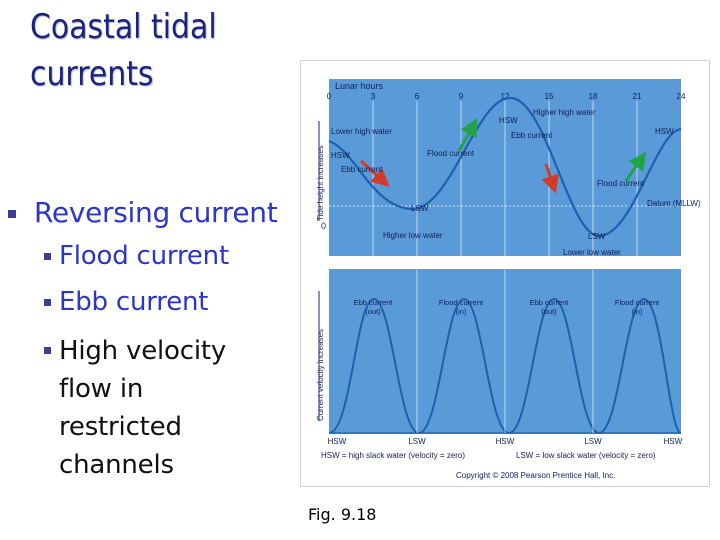 Image resolution: width=720 pixels, height=540 pixels. What do you see at coordinates (123, 50) in the screenshot?
I see `slide-title: Coastal tidal currents` at bounding box center [123, 50].